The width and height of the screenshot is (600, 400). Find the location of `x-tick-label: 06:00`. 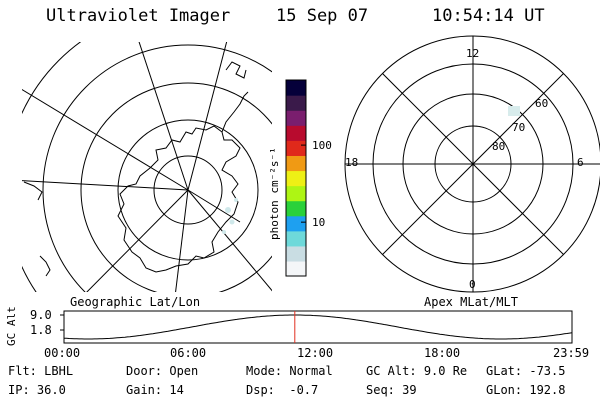

x-tick-label: 06:00 is located at coordinates (188, 353).